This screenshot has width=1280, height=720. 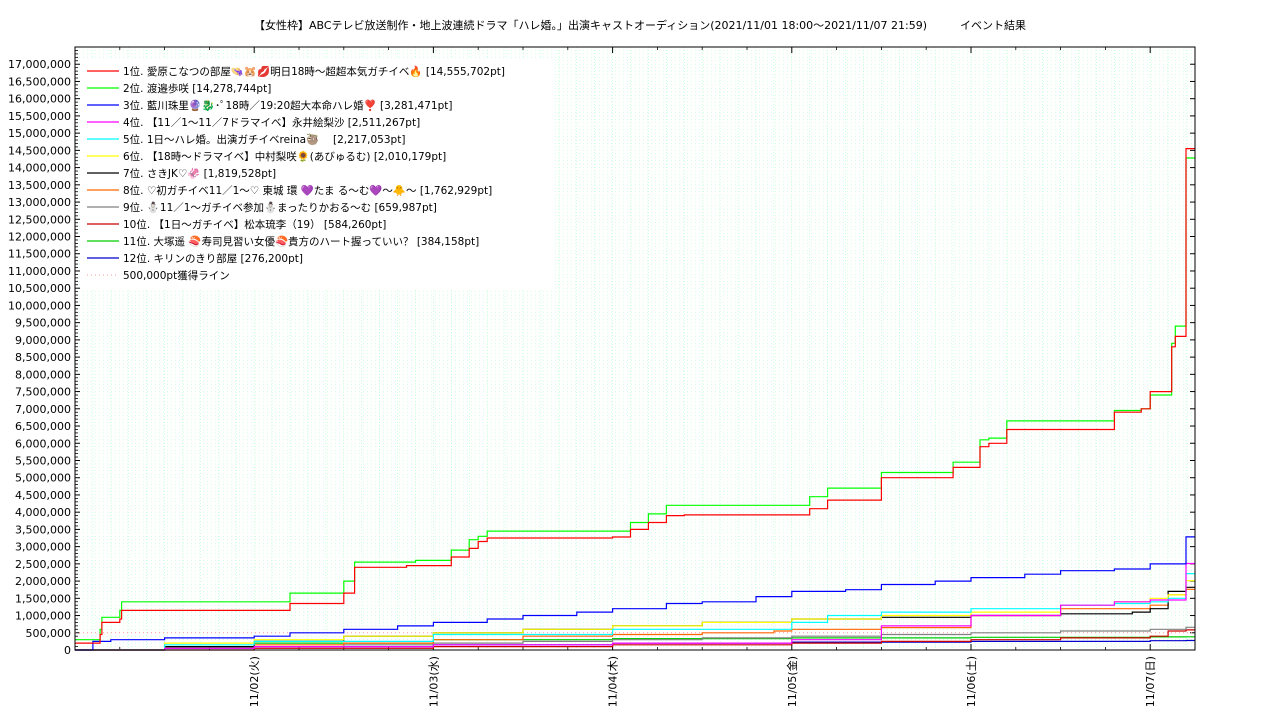 What do you see at coordinates (43, 616) in the screenshot?
I see `y-tick-label: 1,000,000` at bounding box center [43, 616].